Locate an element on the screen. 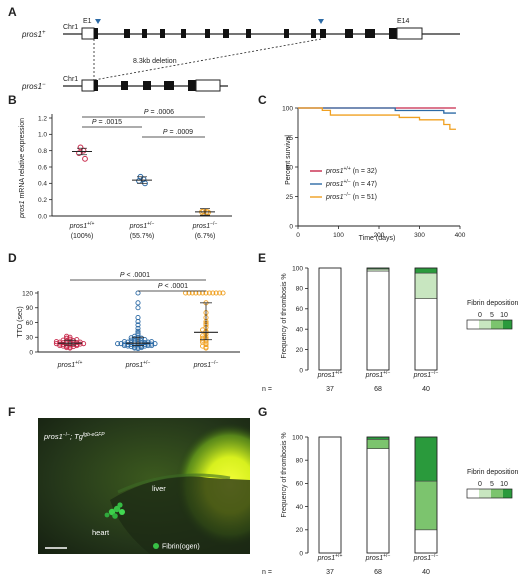 This screenshot has height=582, width=520. arrowhead-marker-icon is located at coordinates (321, 21).